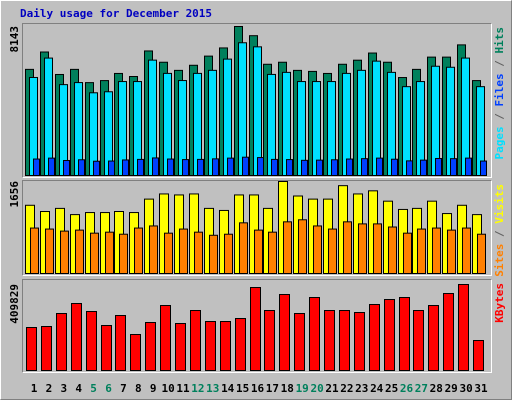 This screenshot has height=400, width=512. Describe the element at coordinates (436, 388) in the screenshot. I see `x-tick-label: 28` at that location.